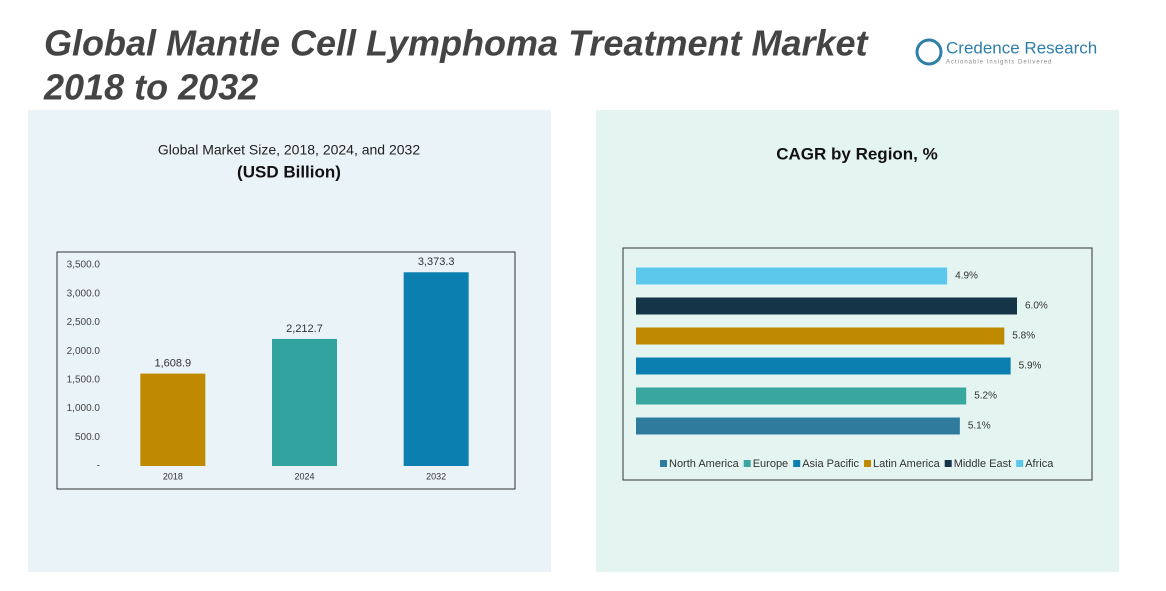 This screenshot has width=1166, height=591. I want to click on tagline: Actionable Insights Delivered, so click(999, 63).